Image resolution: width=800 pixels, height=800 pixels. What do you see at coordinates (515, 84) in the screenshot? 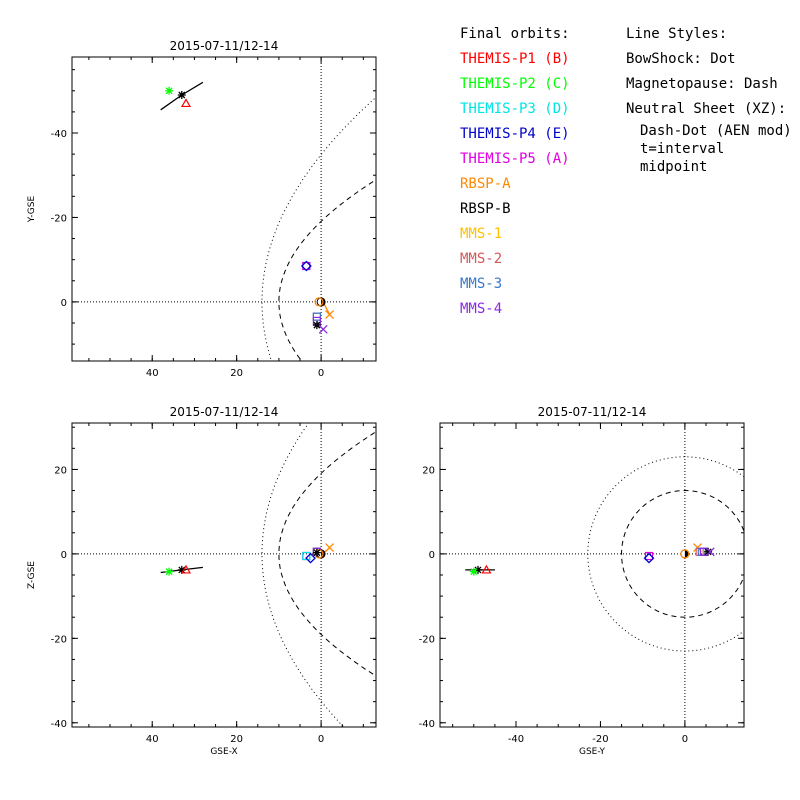
I see `legend-item-themis-p2-c: THEMIS-P2 (C)` at bounding box center [515, 84].